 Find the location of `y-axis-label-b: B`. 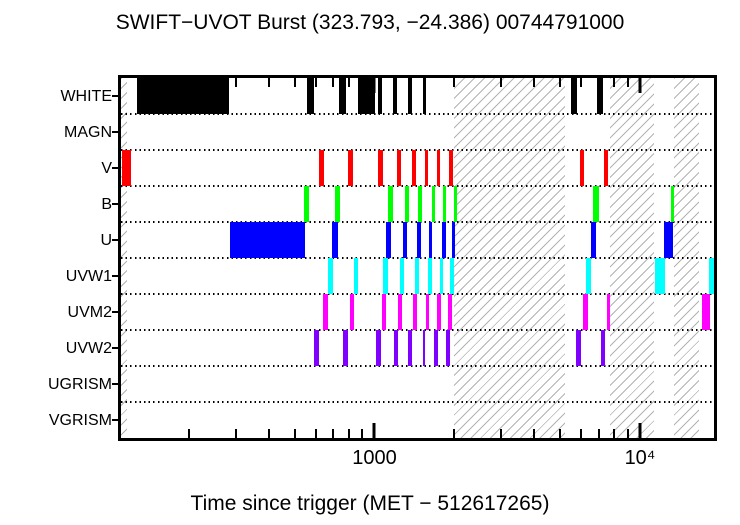

y-axis-label-b: B is located at coordinates (106, 204).